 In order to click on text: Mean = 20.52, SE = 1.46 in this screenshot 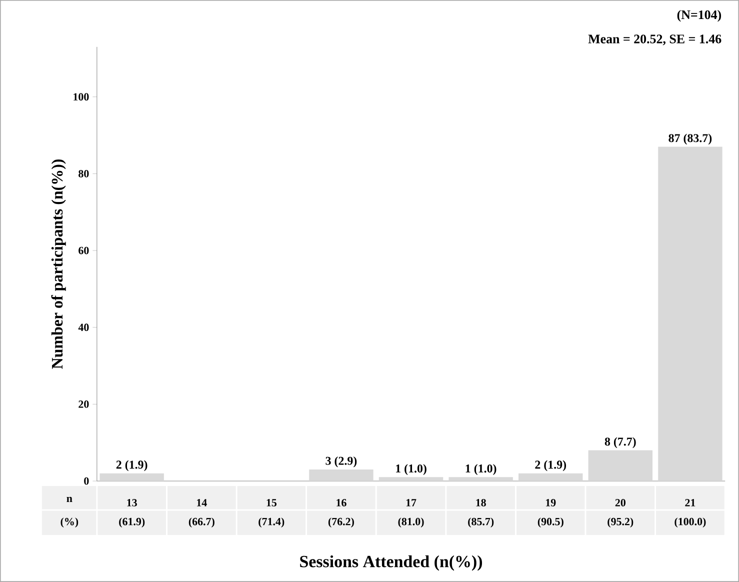, I will do `click(655, 40)`.